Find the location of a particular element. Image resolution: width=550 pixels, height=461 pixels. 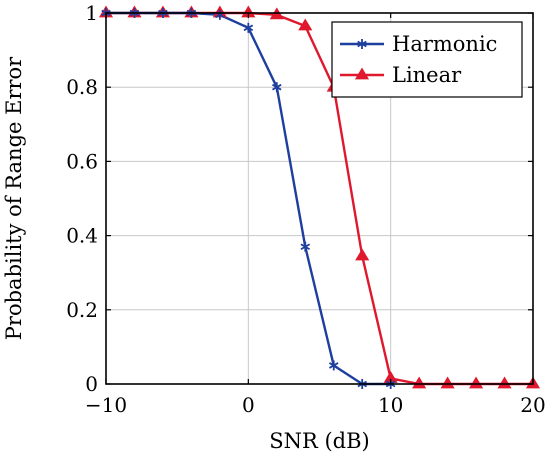

y-tick-label: 0 is located at coordinates (91, 384).